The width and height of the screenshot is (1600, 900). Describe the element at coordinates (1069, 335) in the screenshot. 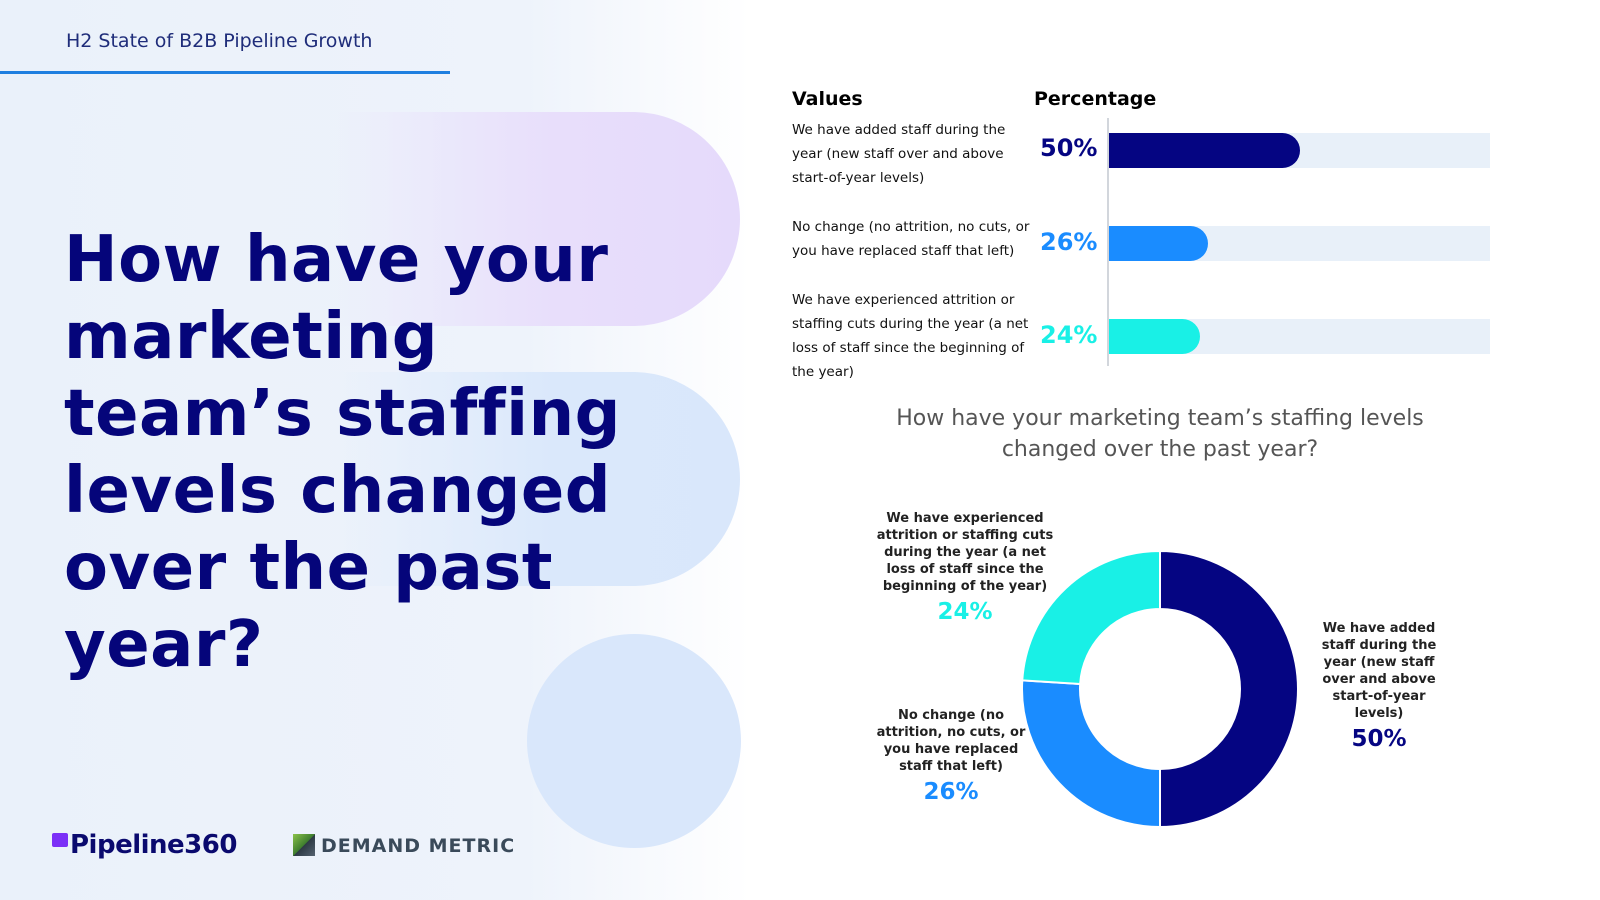

I see `bar-value-label: 24%` at that location.